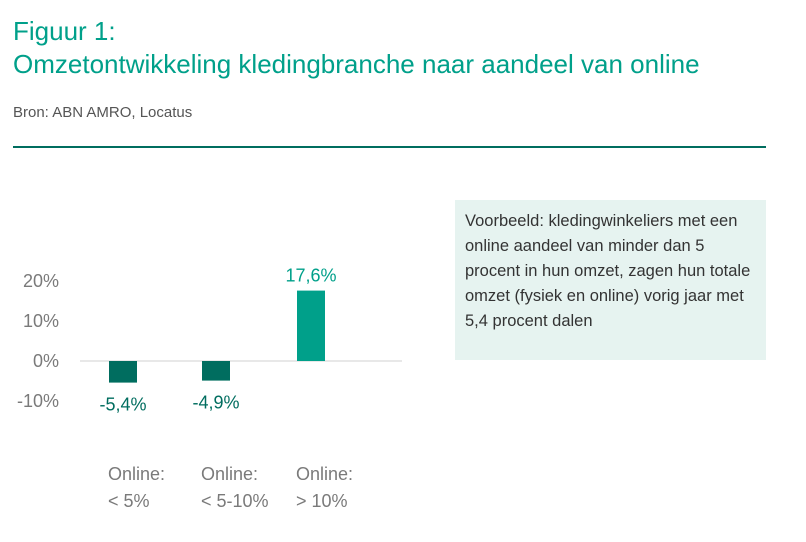 This screenshot has height=542, width=806. What do you see at coordinates (310, 276) in the screenshot?
I see `data-label: 17,6%` at bounding box center [310, 276].